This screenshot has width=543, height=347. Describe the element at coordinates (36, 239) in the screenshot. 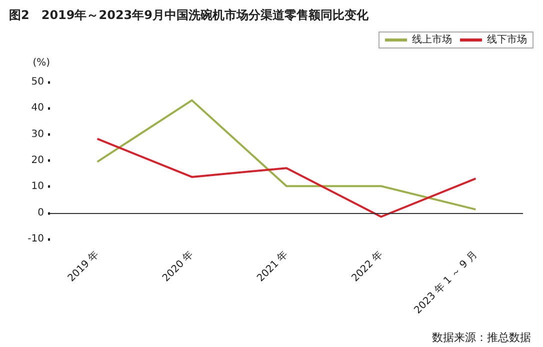

I see `y-tick-label: -10` at that location.